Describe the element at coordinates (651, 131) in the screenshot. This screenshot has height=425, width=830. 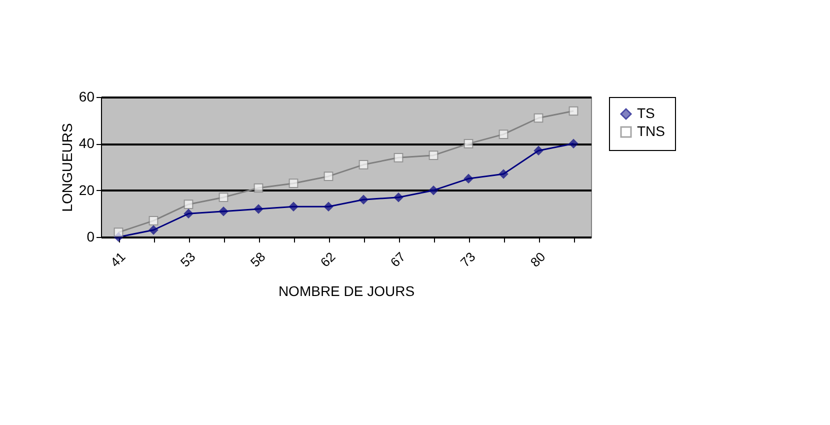
I see `legend-label: TNS` at that location.